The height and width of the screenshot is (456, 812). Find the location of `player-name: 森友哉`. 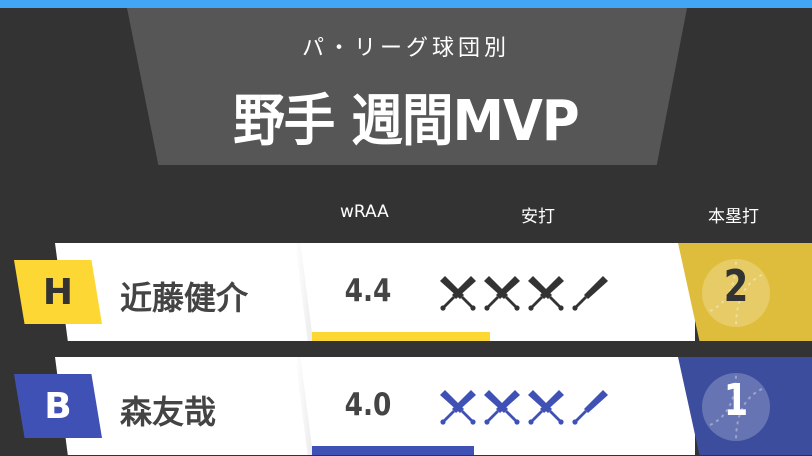

player-name: 森友哉 is located at coordinates (168, 412).